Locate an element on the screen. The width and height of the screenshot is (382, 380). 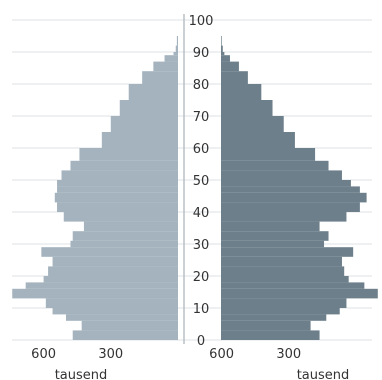
age-tick-label: 20 is located at coordinates (201, 277).